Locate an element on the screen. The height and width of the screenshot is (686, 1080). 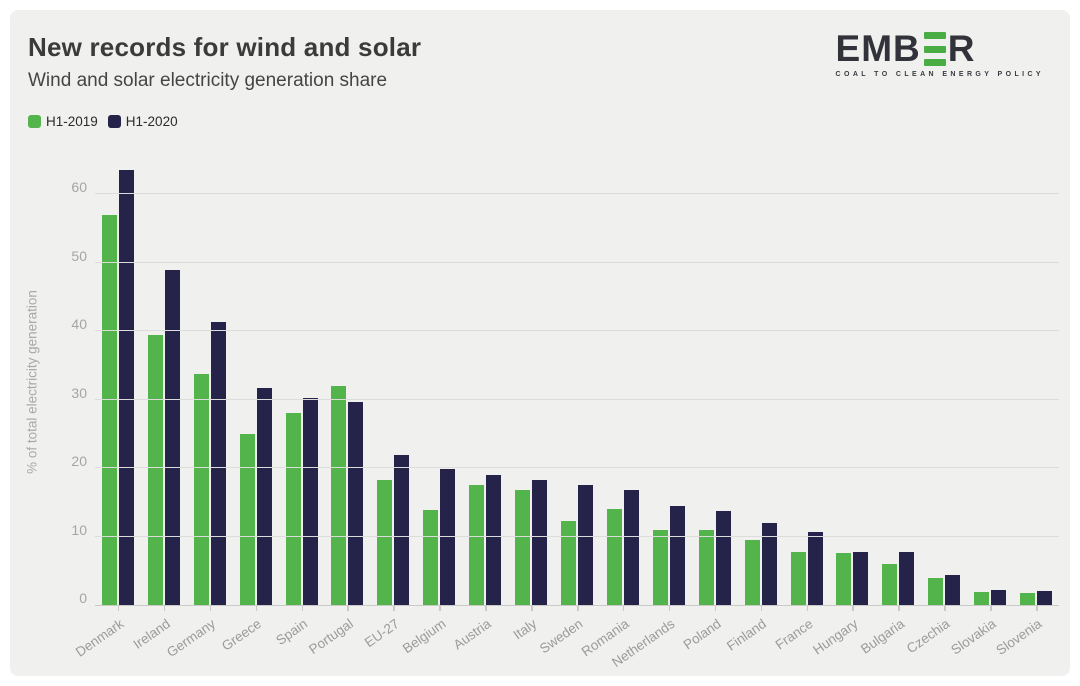
bar-group-italy: Italy is located at coordinates (531, 401).